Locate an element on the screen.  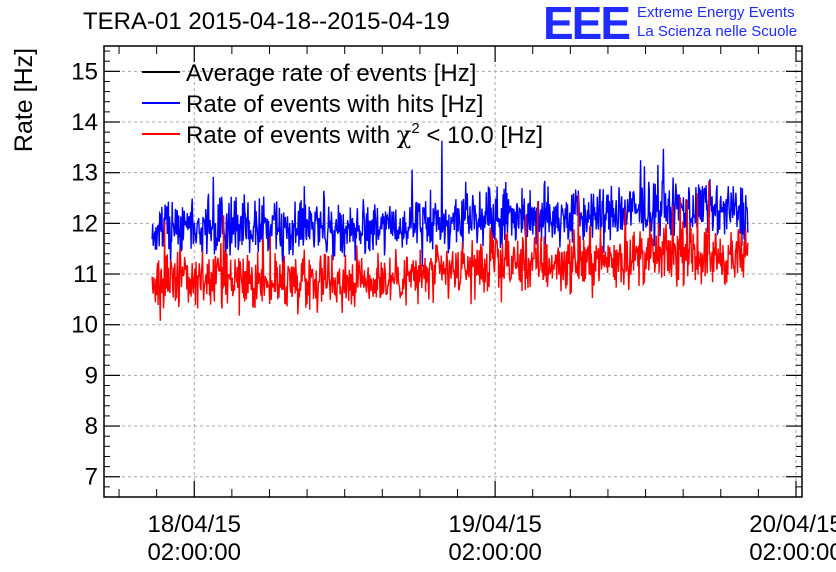
y-tick-label: 14 is located at coordinates (84, 122).